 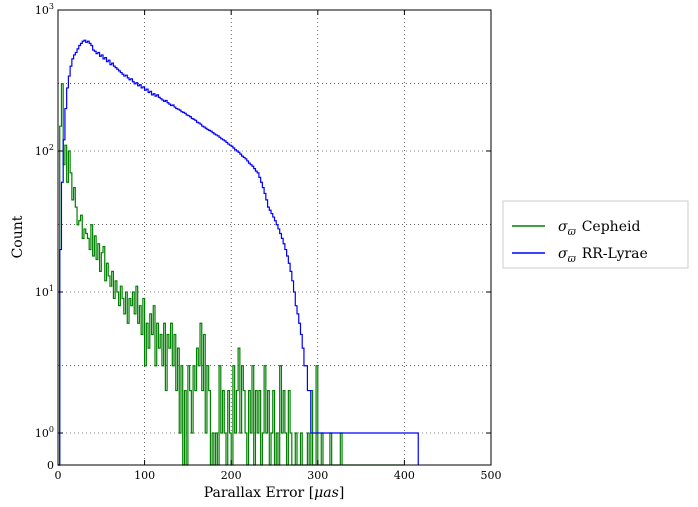 What do you see at coordinates (231, 475) in the screenshot?
I see `x-tick-label: 200` at bounding box center [231, 475].